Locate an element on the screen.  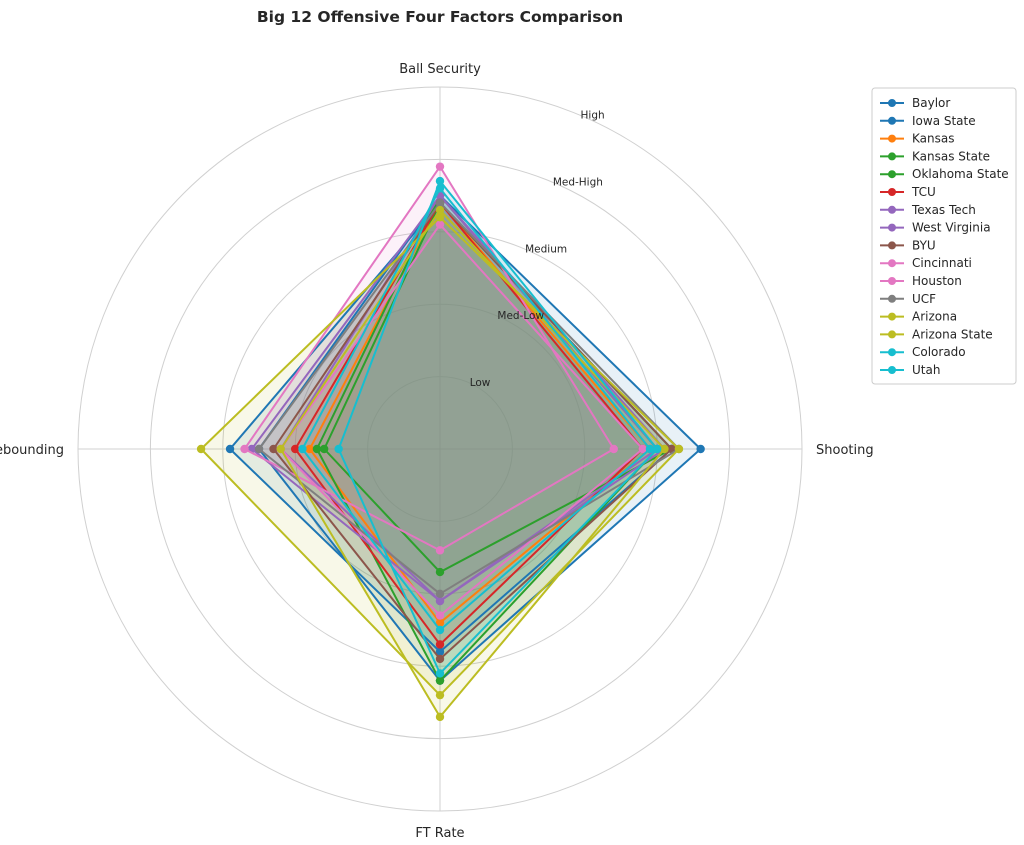
series-area-oklahoma-state is located at coordinates (498, 387).